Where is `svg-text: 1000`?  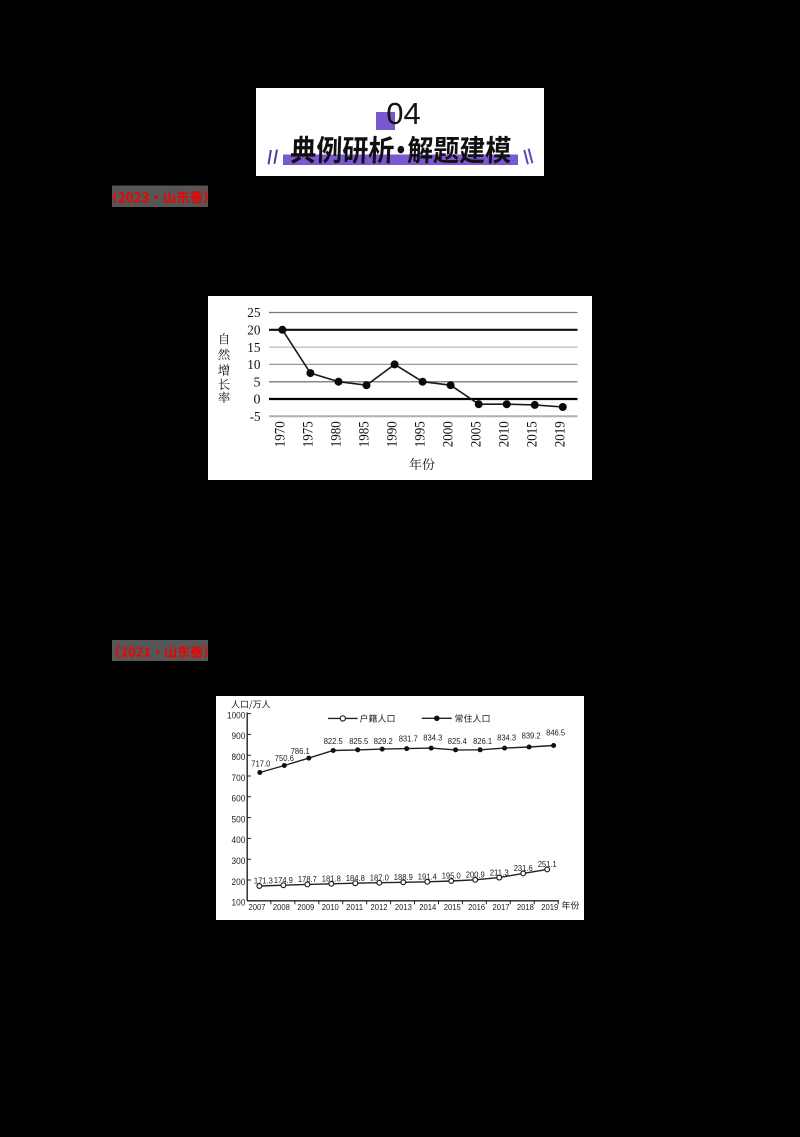
svg-text: 1000 is located at coordinates (236, 715).